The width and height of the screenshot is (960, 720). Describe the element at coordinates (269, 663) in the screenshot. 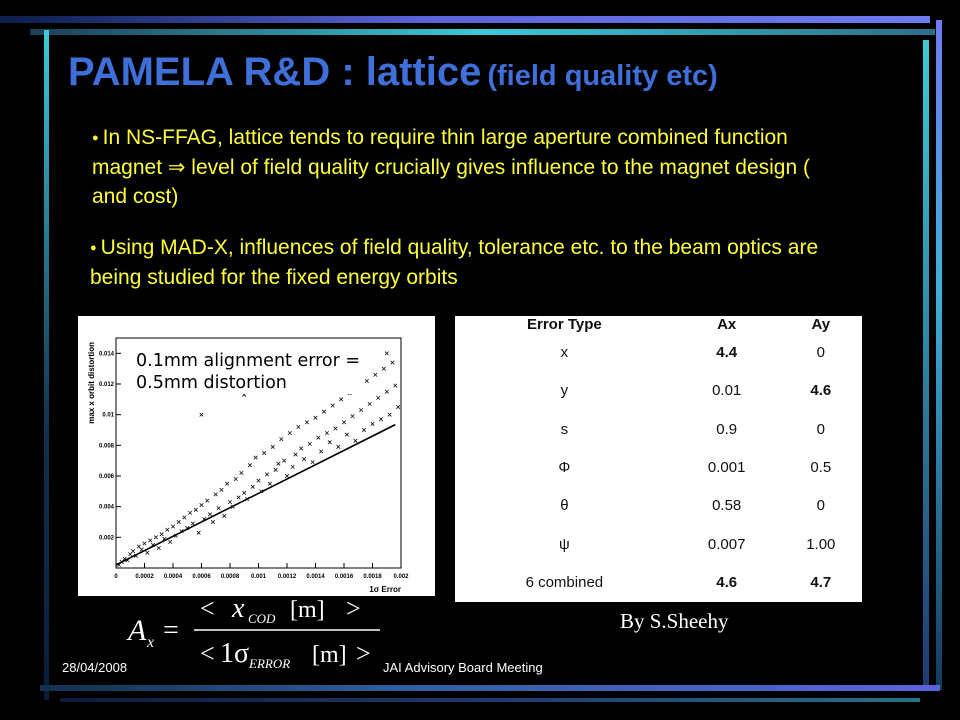

I see `formula-den-sub: ERROR` at that location.